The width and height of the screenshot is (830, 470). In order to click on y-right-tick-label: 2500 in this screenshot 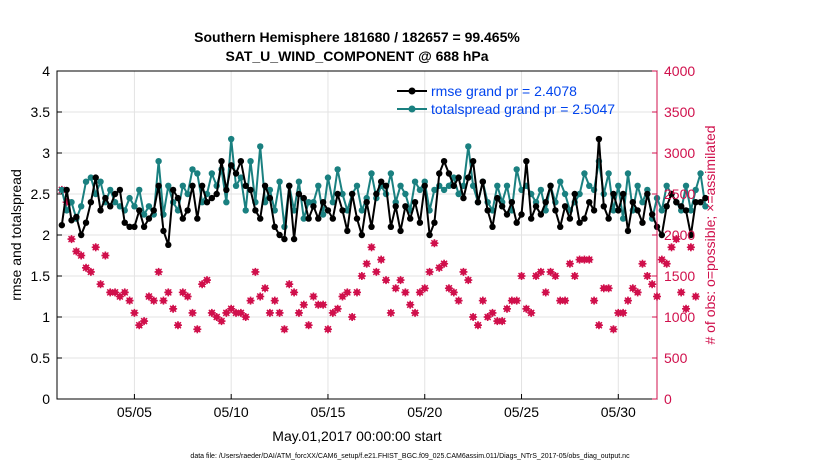, I will do `click(679, 194)`.